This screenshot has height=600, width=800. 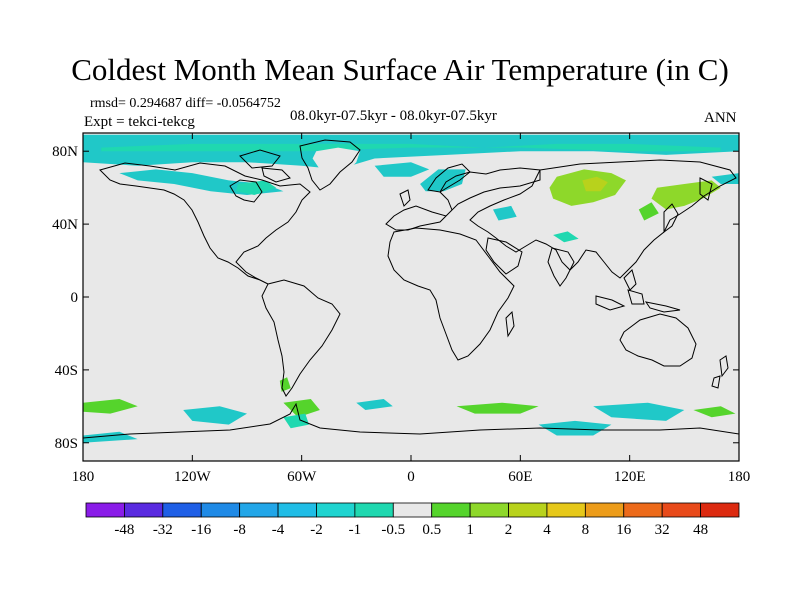 What do you see at coordinates (658, 340) in the screenshot?
I see `coastline-australia` at bounding box center [658, 340].